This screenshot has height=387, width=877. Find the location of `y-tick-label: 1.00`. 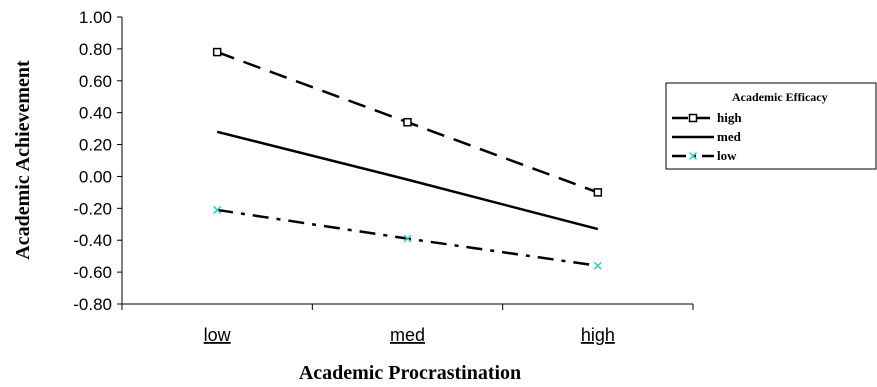

y-tick-label: 1.00 is located at coordinates (95, 17).